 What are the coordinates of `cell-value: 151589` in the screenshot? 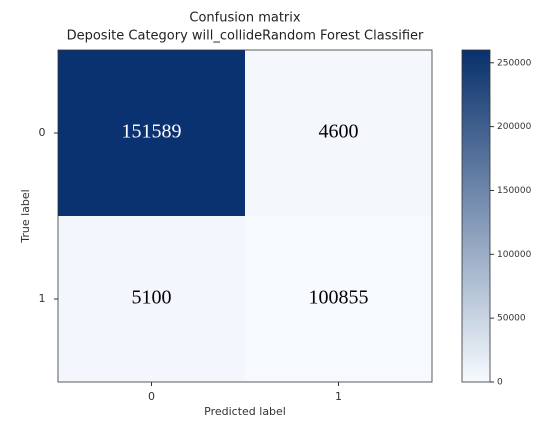 It's located at (152, 132).